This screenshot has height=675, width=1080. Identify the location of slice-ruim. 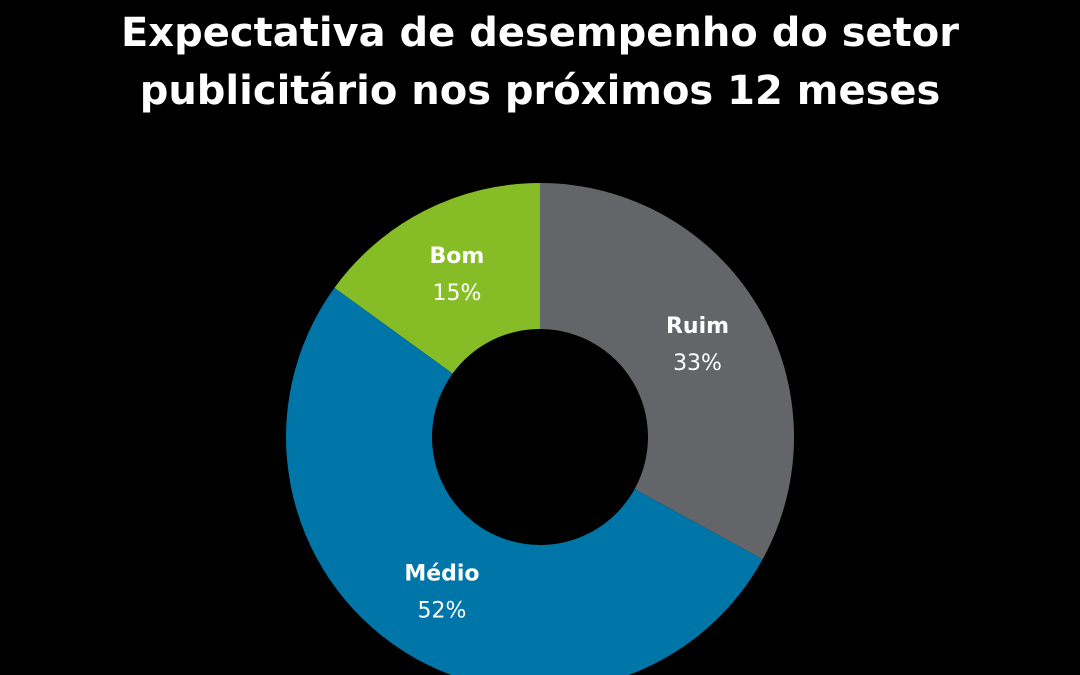
(667, 371).